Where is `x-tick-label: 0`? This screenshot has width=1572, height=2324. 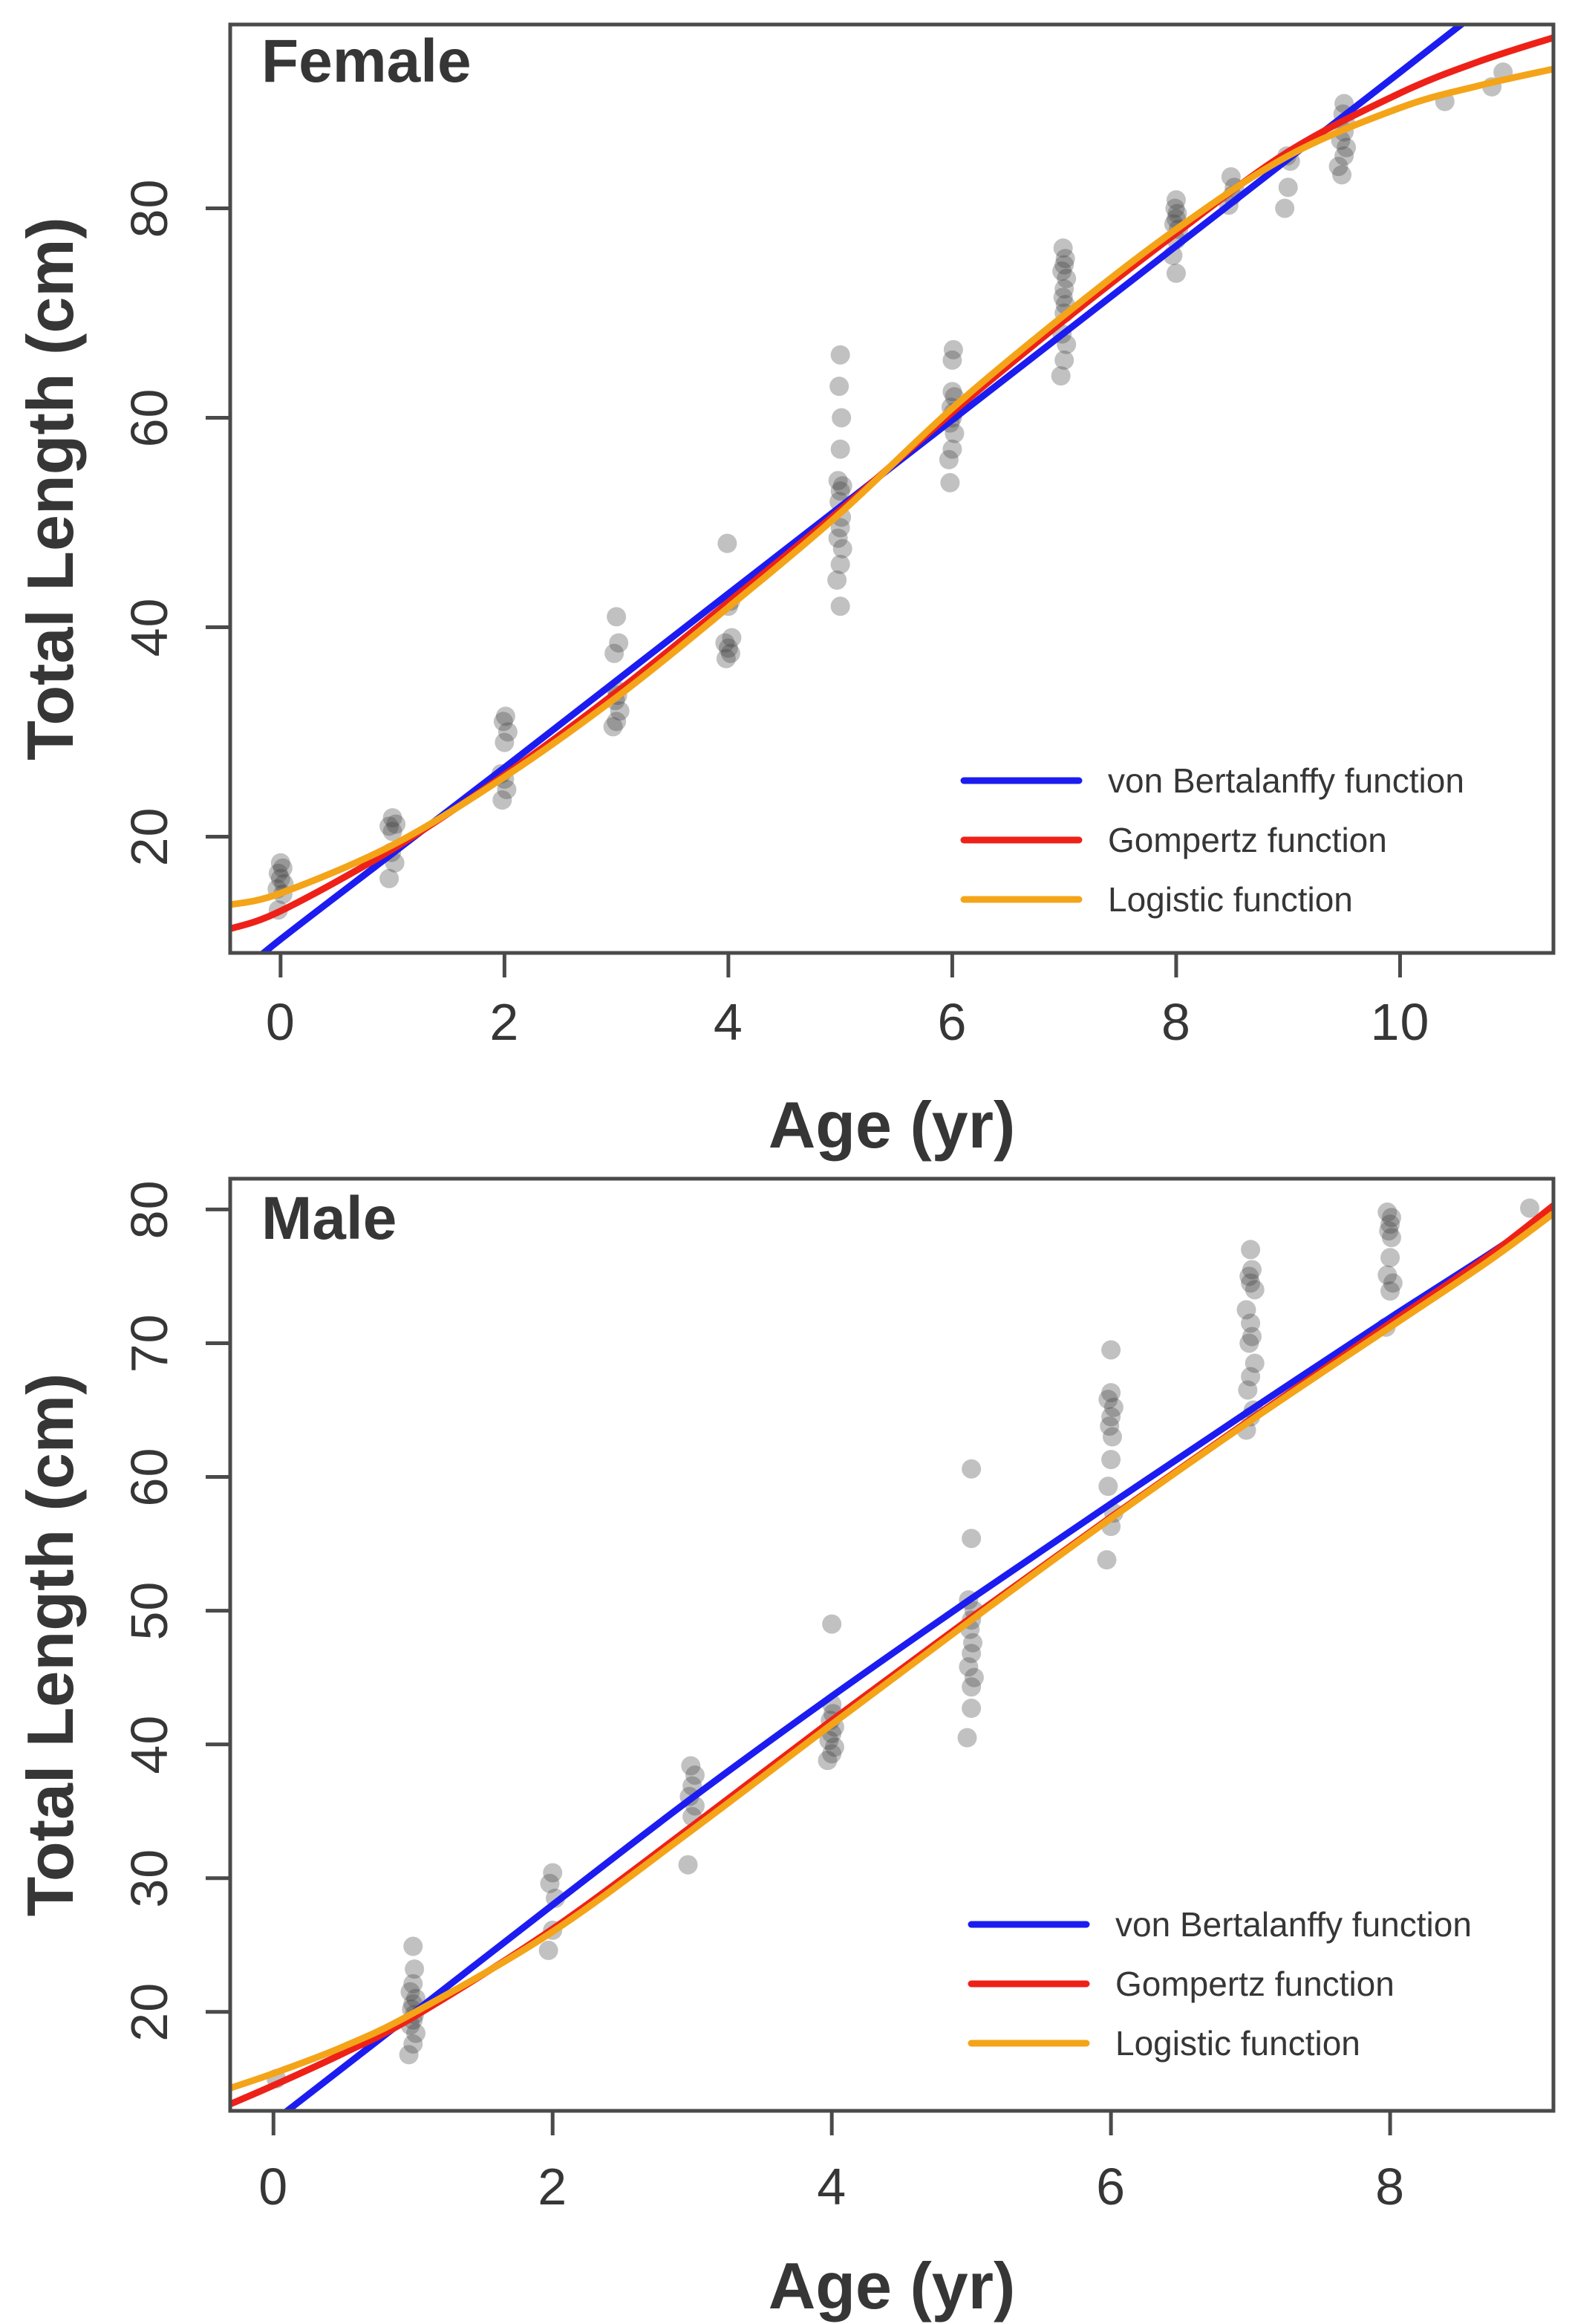
x-tick-label: 0 is located at coordinates (273, 2187).